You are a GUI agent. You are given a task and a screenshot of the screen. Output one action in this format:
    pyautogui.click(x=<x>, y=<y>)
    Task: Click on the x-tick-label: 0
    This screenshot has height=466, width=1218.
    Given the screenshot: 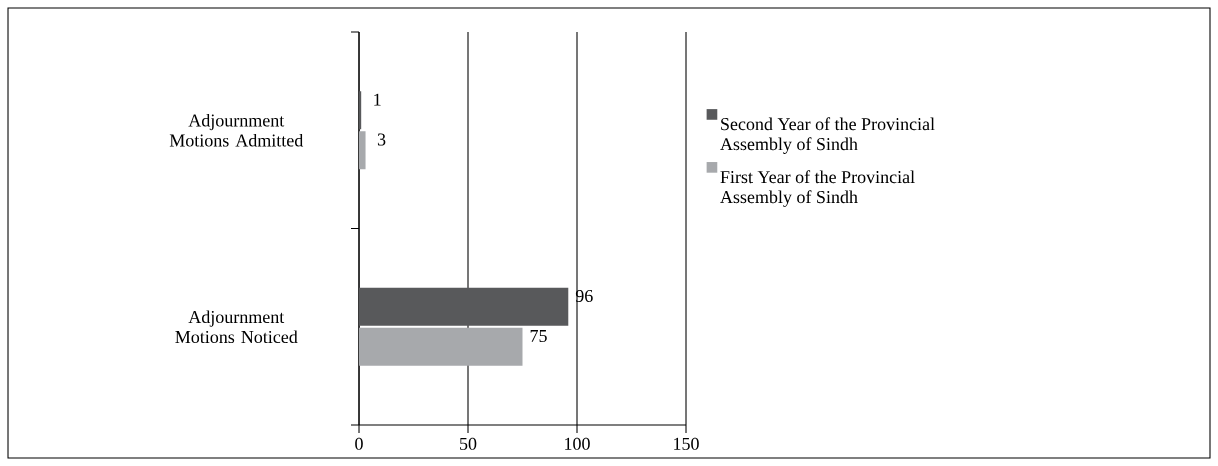 What is the action you would take?
    pyautogui.click(x=359, y=443)
    